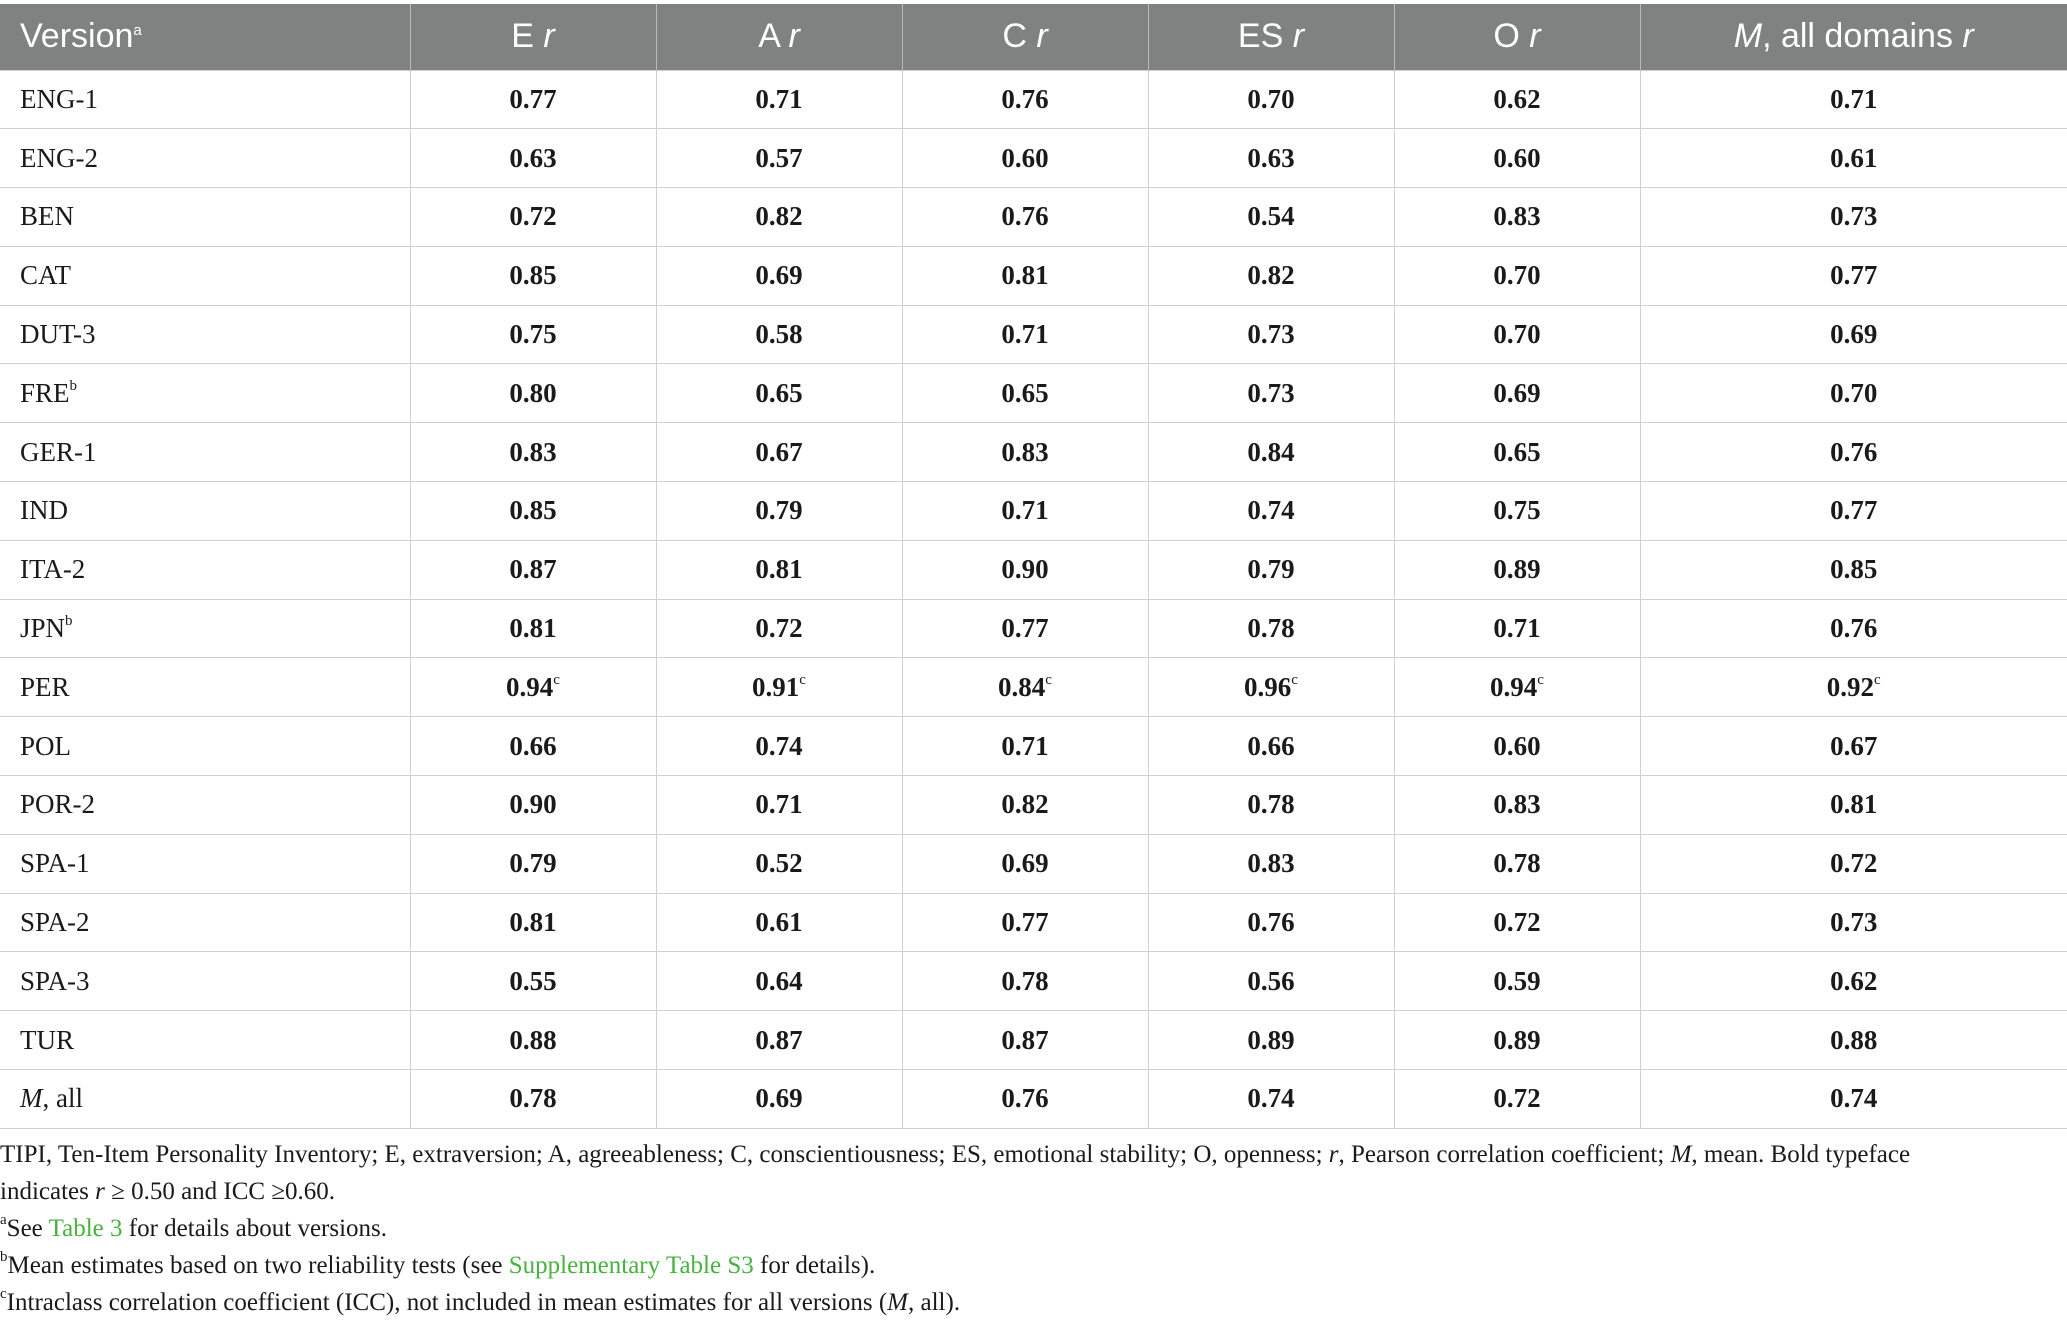  I want to click on cell-es: 0.66, so click(1271, 746).